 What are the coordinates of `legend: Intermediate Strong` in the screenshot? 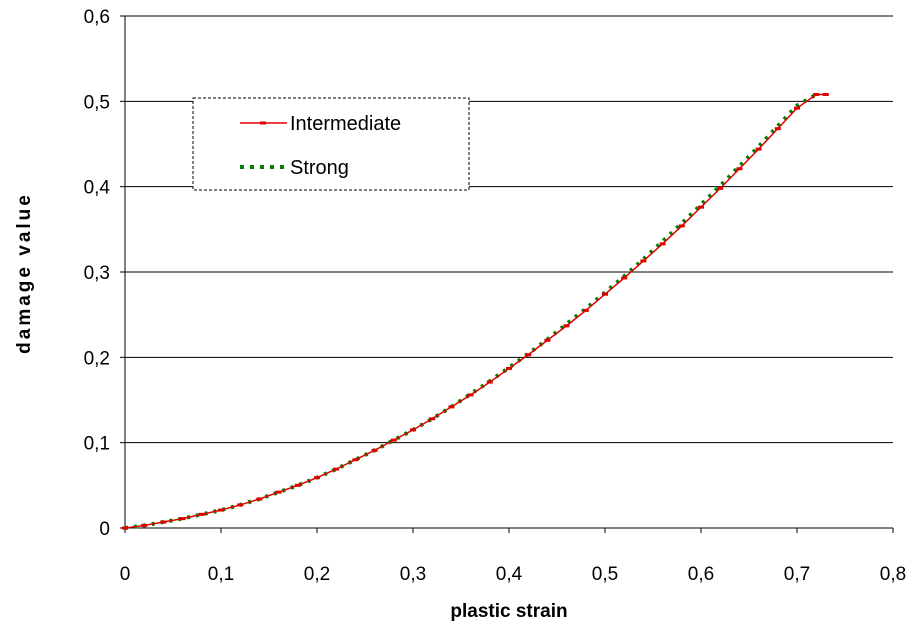 It's located at (331, 144).